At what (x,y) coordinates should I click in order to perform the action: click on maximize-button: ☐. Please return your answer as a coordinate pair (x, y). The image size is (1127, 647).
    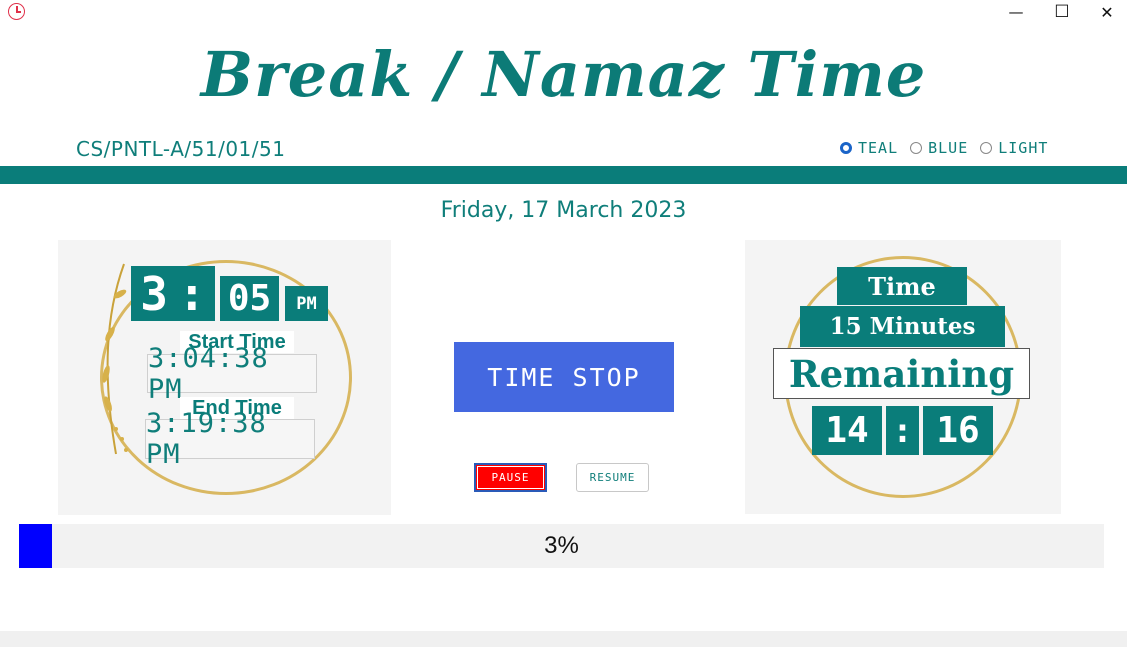
    Looking at the image, I should click on (1062, 12).